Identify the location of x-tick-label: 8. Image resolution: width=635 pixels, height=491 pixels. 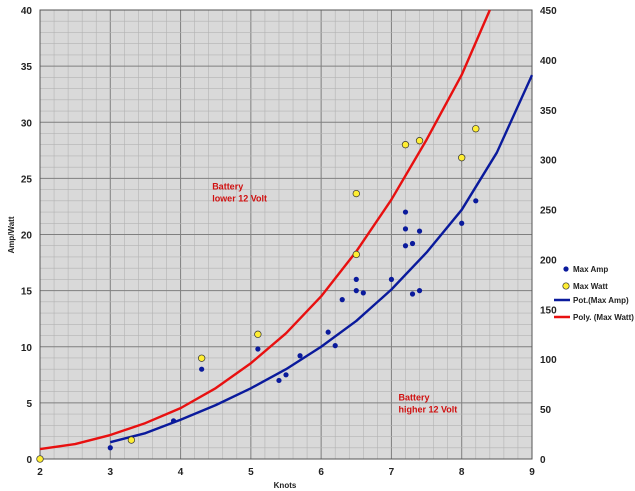
(462, 472).